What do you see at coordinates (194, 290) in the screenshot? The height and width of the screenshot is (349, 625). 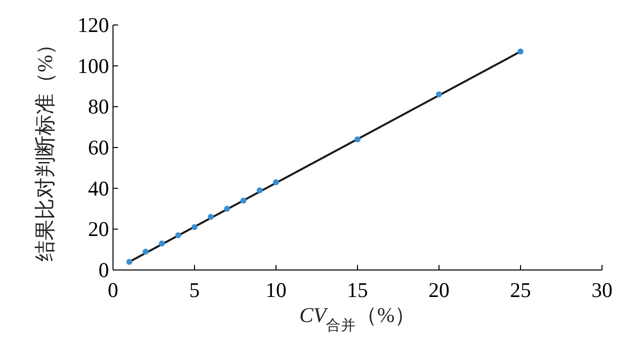 I see `x-tick-label: 5` at bounding box center [194, 290].